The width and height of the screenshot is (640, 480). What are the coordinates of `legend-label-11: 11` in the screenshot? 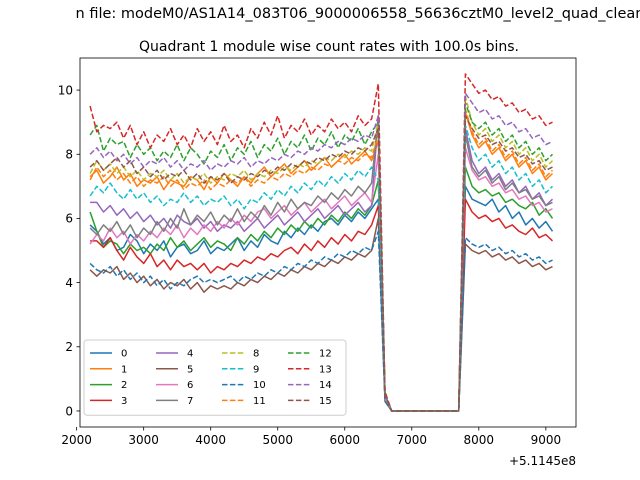 It's located at (259, 401).